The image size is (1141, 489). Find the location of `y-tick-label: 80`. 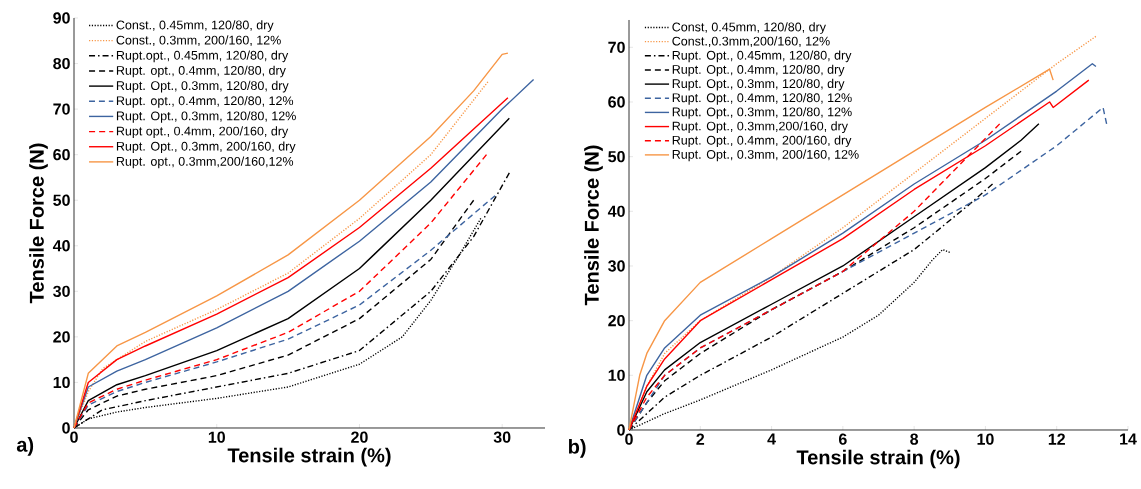

y-tick-label: 80 is located at coordinates (61, 63).